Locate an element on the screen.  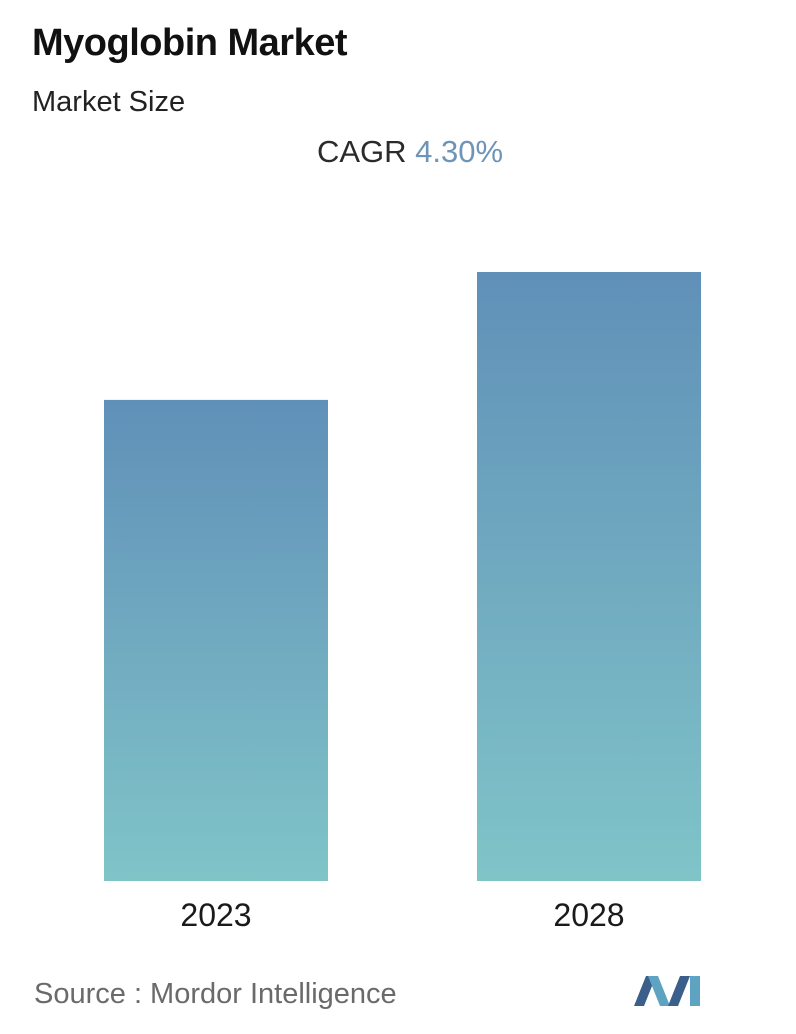
chart-subtitle: Market Size is located at coordinates (109, 102).